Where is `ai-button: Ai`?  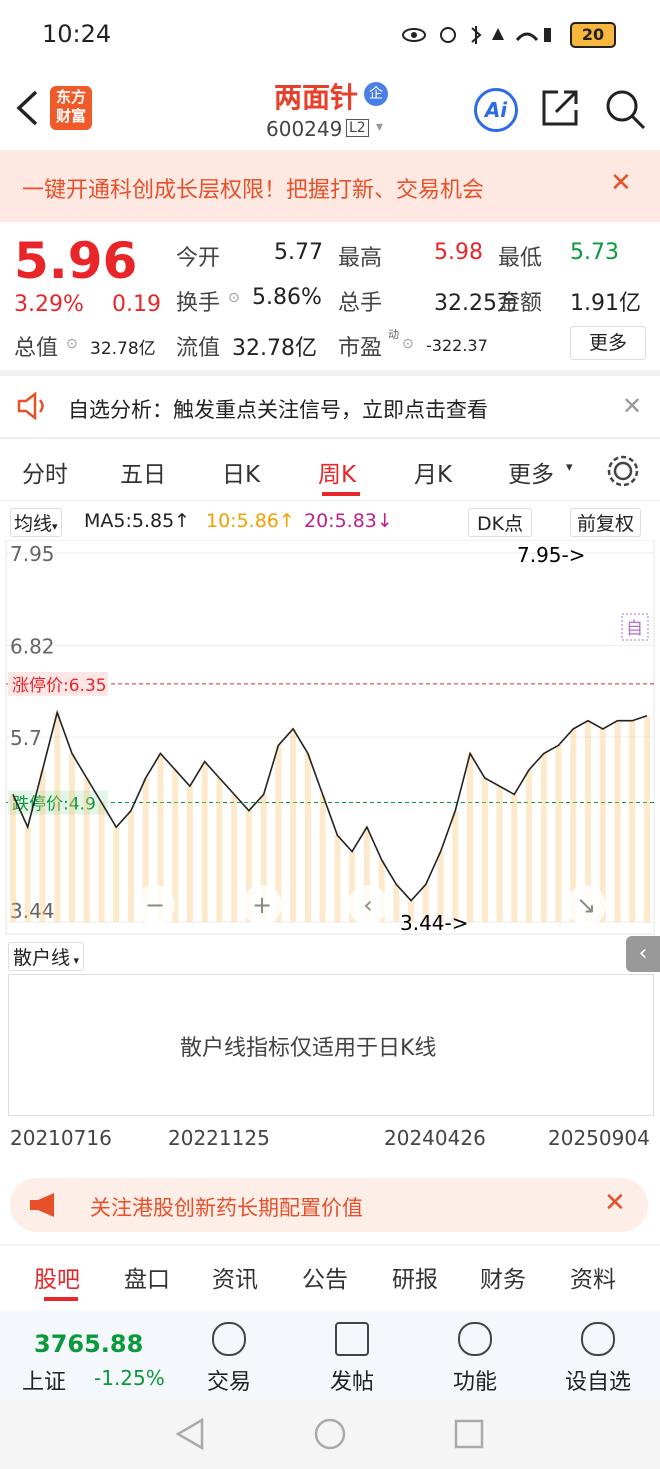 ai-button: Ai is located at coordinates (496, 110).